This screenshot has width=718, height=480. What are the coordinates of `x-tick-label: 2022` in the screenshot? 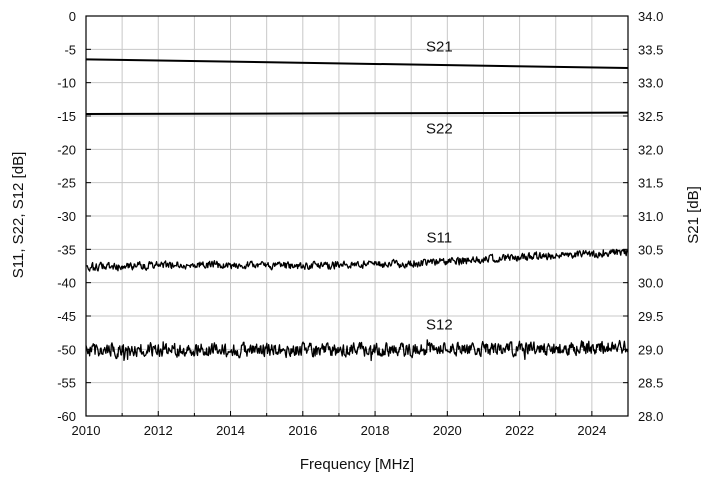 It's located at (519, 430).